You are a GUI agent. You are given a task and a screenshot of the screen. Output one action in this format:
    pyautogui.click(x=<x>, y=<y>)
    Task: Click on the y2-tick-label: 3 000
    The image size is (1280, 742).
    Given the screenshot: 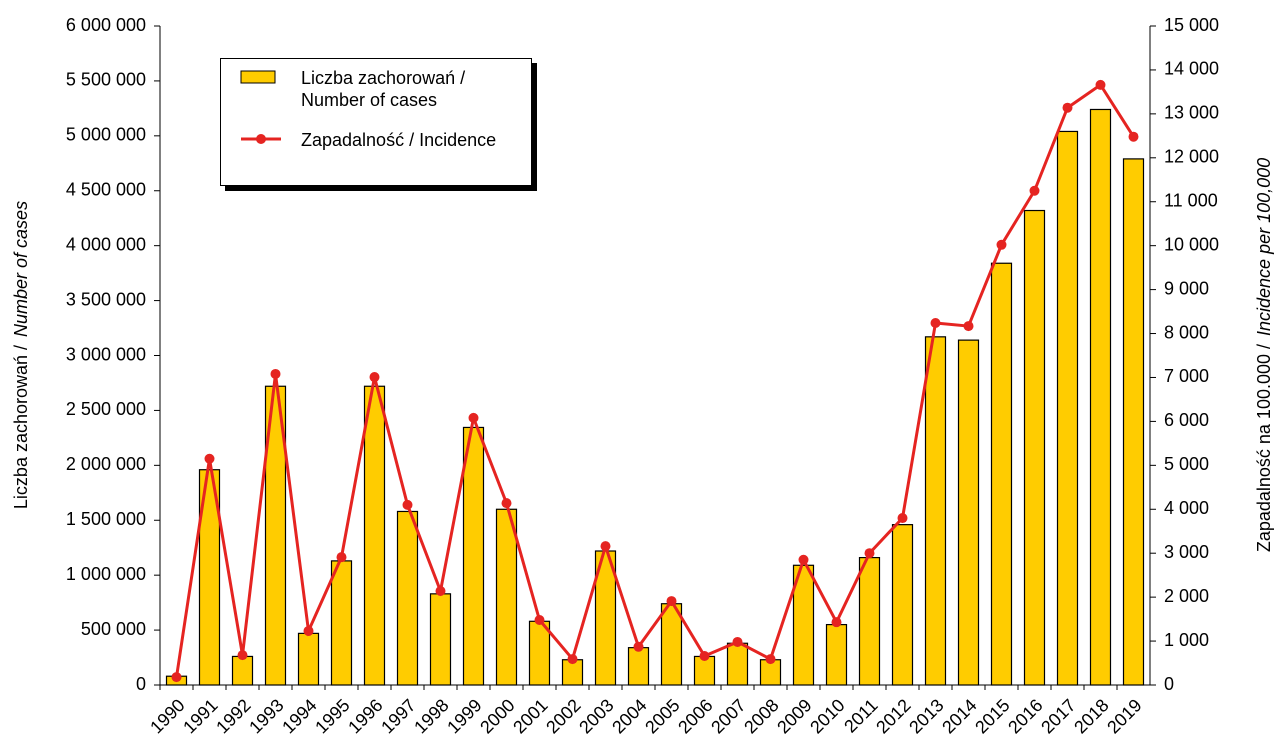 What is the action you would take?
    pyautogui.click(x=1186, y=552)
    